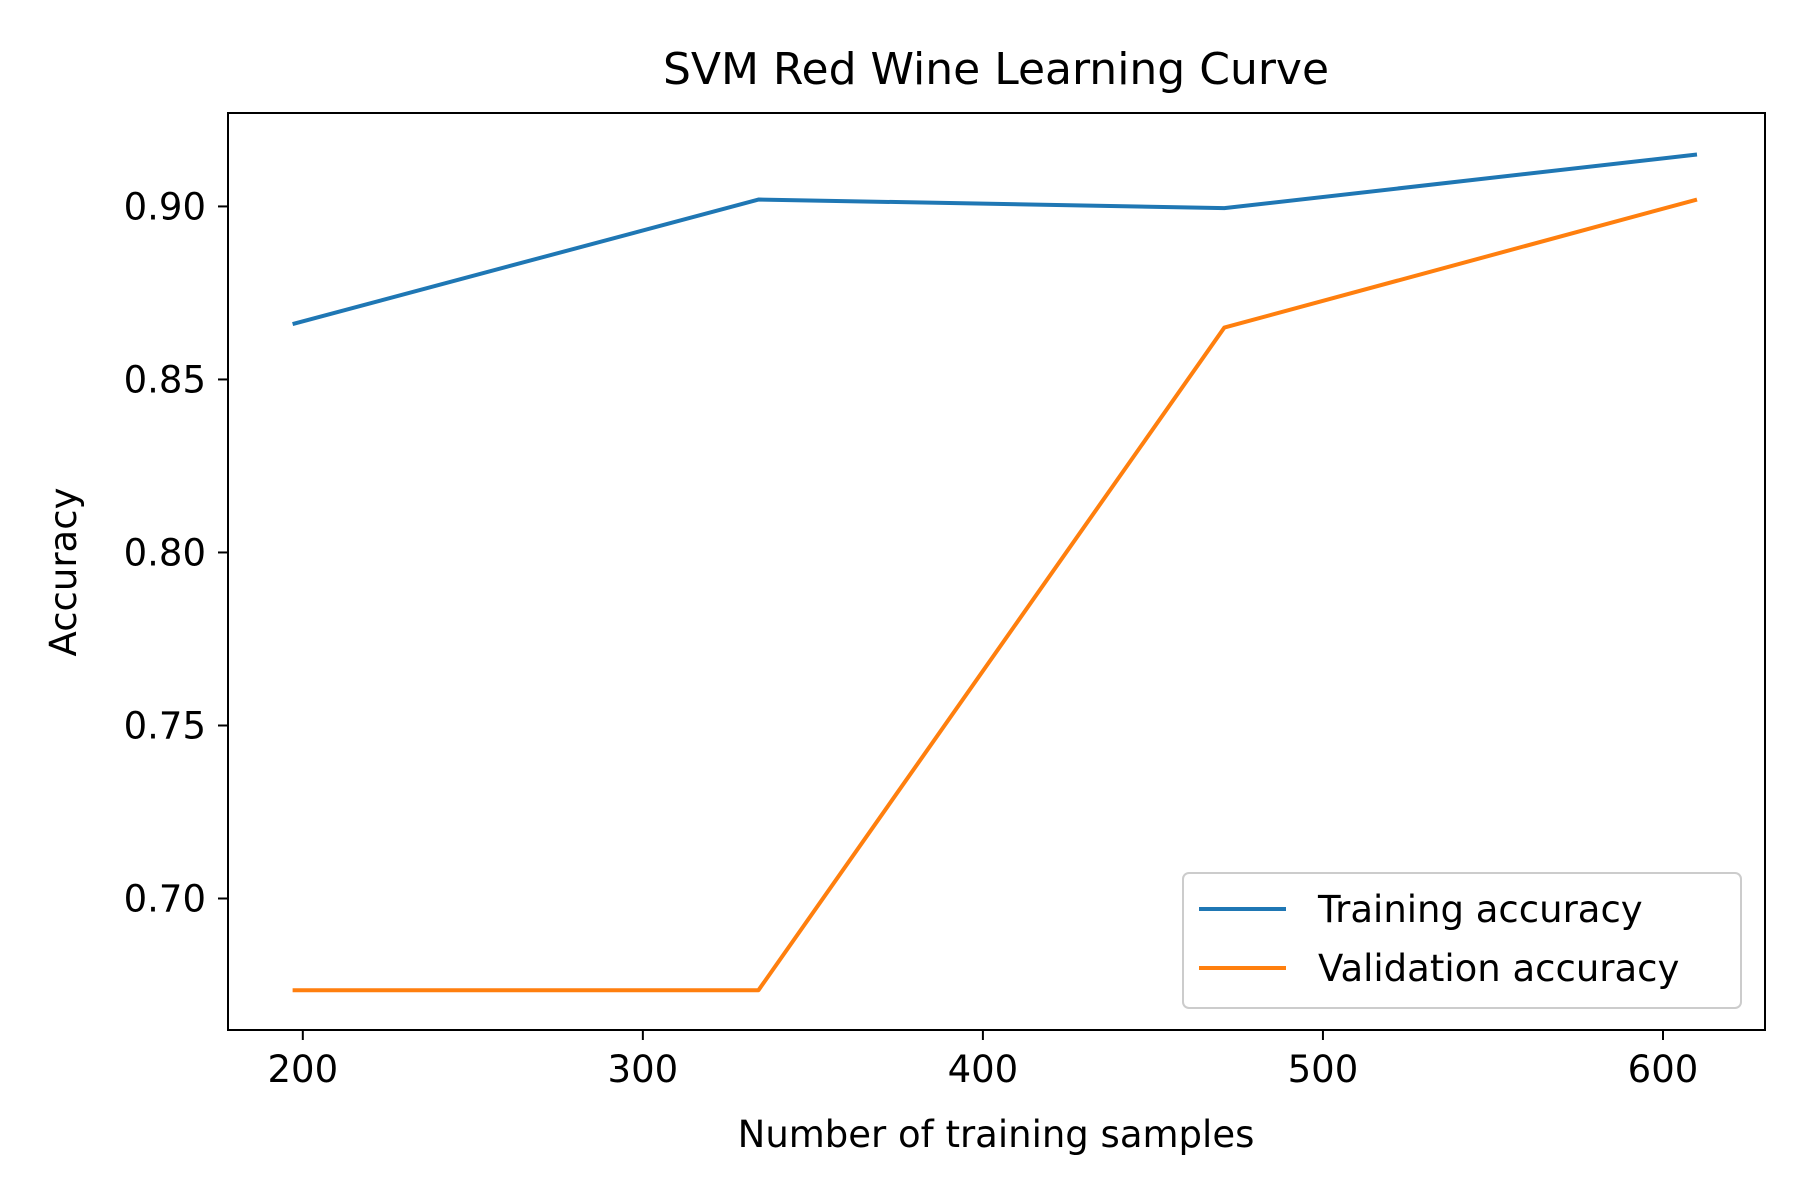 Image resolution: width=1800 pixels, height=1200 pixels. What do you see at coordinates (995, 239) in the screenshot?
I see `training-accuracy-line` at bounding box center [995, 239].